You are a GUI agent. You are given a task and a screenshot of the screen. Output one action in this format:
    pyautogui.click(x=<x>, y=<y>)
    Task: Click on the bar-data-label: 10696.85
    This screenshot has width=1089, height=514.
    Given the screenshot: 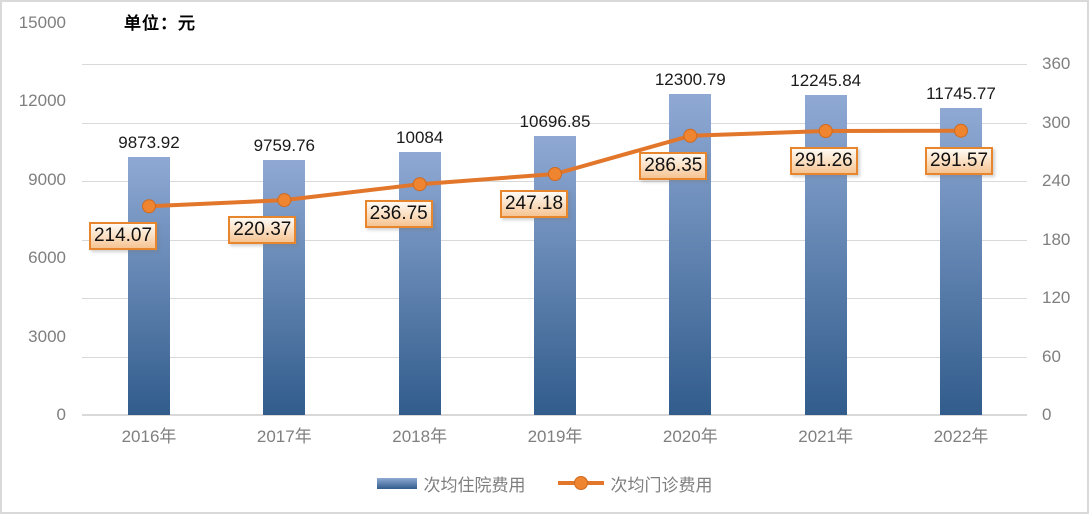 What is the action you would take?
    pyautogui.click(x=555, y=121)
    